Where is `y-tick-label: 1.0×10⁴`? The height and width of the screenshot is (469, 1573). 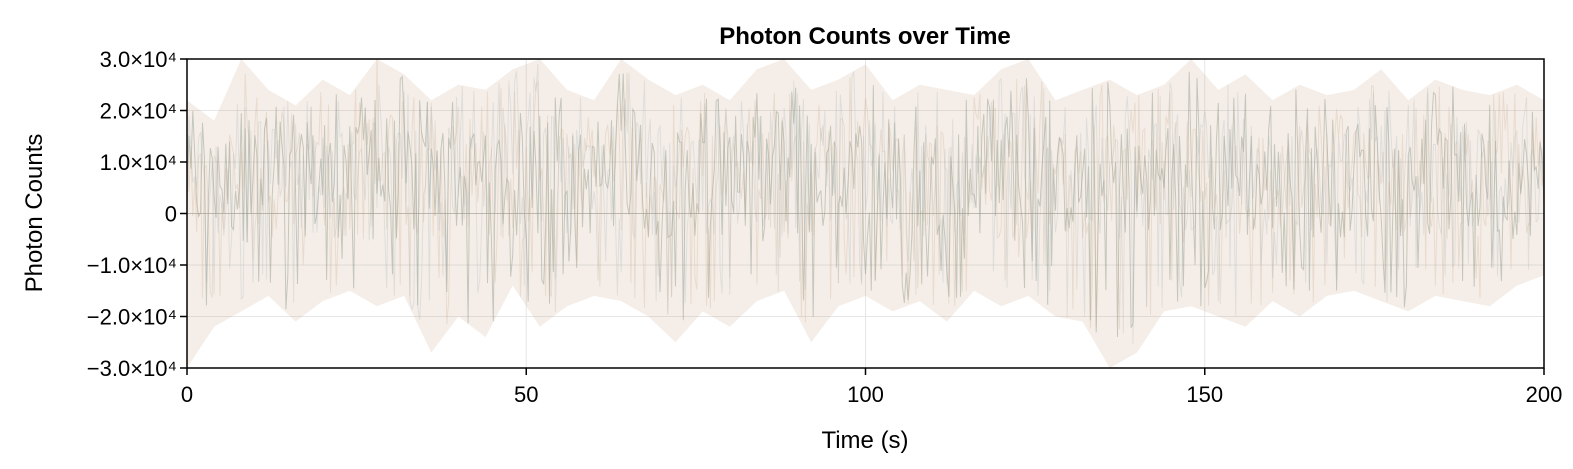
y-tick-label: 1.0×10⁴ is located at coordinates (138, 162).